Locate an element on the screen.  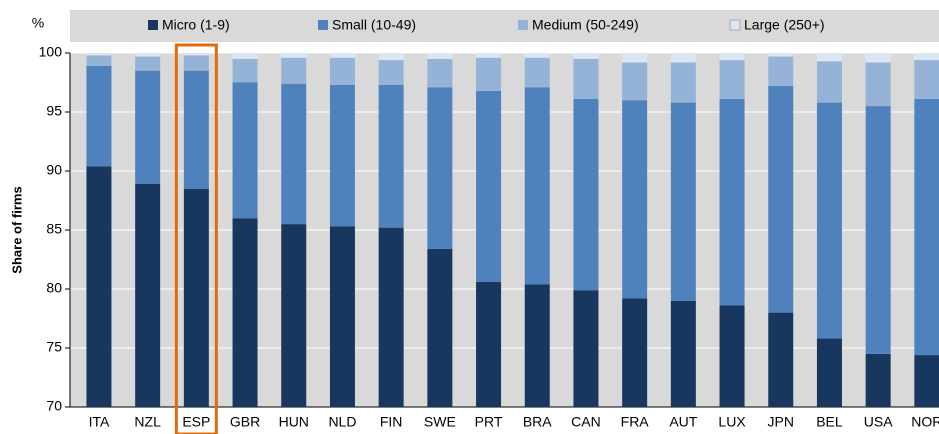
y-tick-label: 95 is located at coordinates (54, 111).